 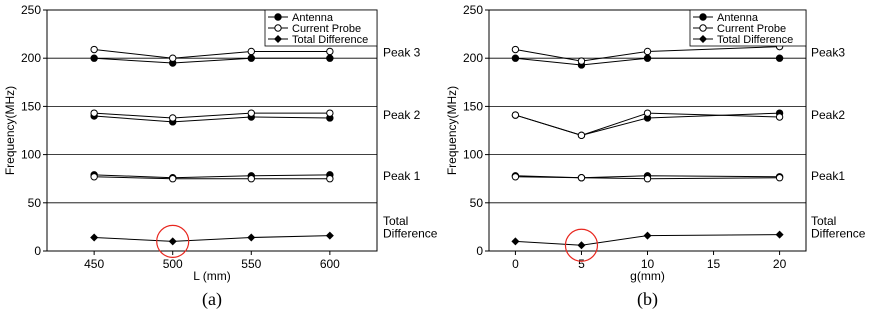 What do you see at coordinates (581, 264) in the screenshot?
I see `x-tick-label: 5` at bounding box center [581, 264].